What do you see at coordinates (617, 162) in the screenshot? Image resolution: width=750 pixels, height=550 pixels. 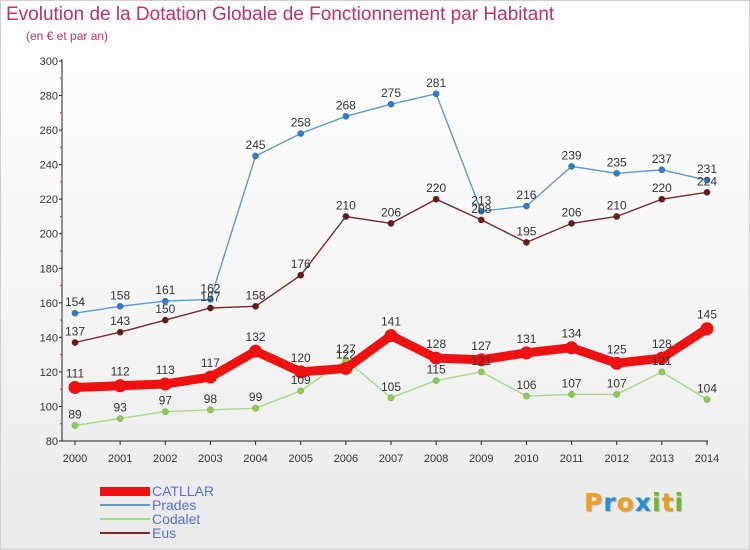 I see `data-label-prades: 235` at bounding box center [617, 162].